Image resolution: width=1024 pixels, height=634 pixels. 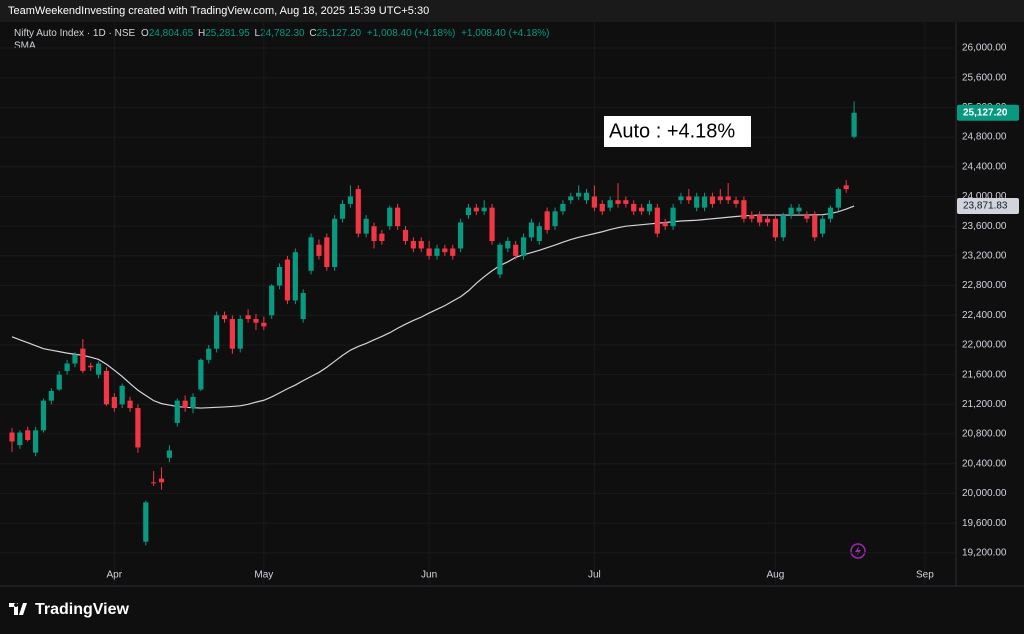 I want to click on x-tick-label: Jun, so click(x=429, y=575).